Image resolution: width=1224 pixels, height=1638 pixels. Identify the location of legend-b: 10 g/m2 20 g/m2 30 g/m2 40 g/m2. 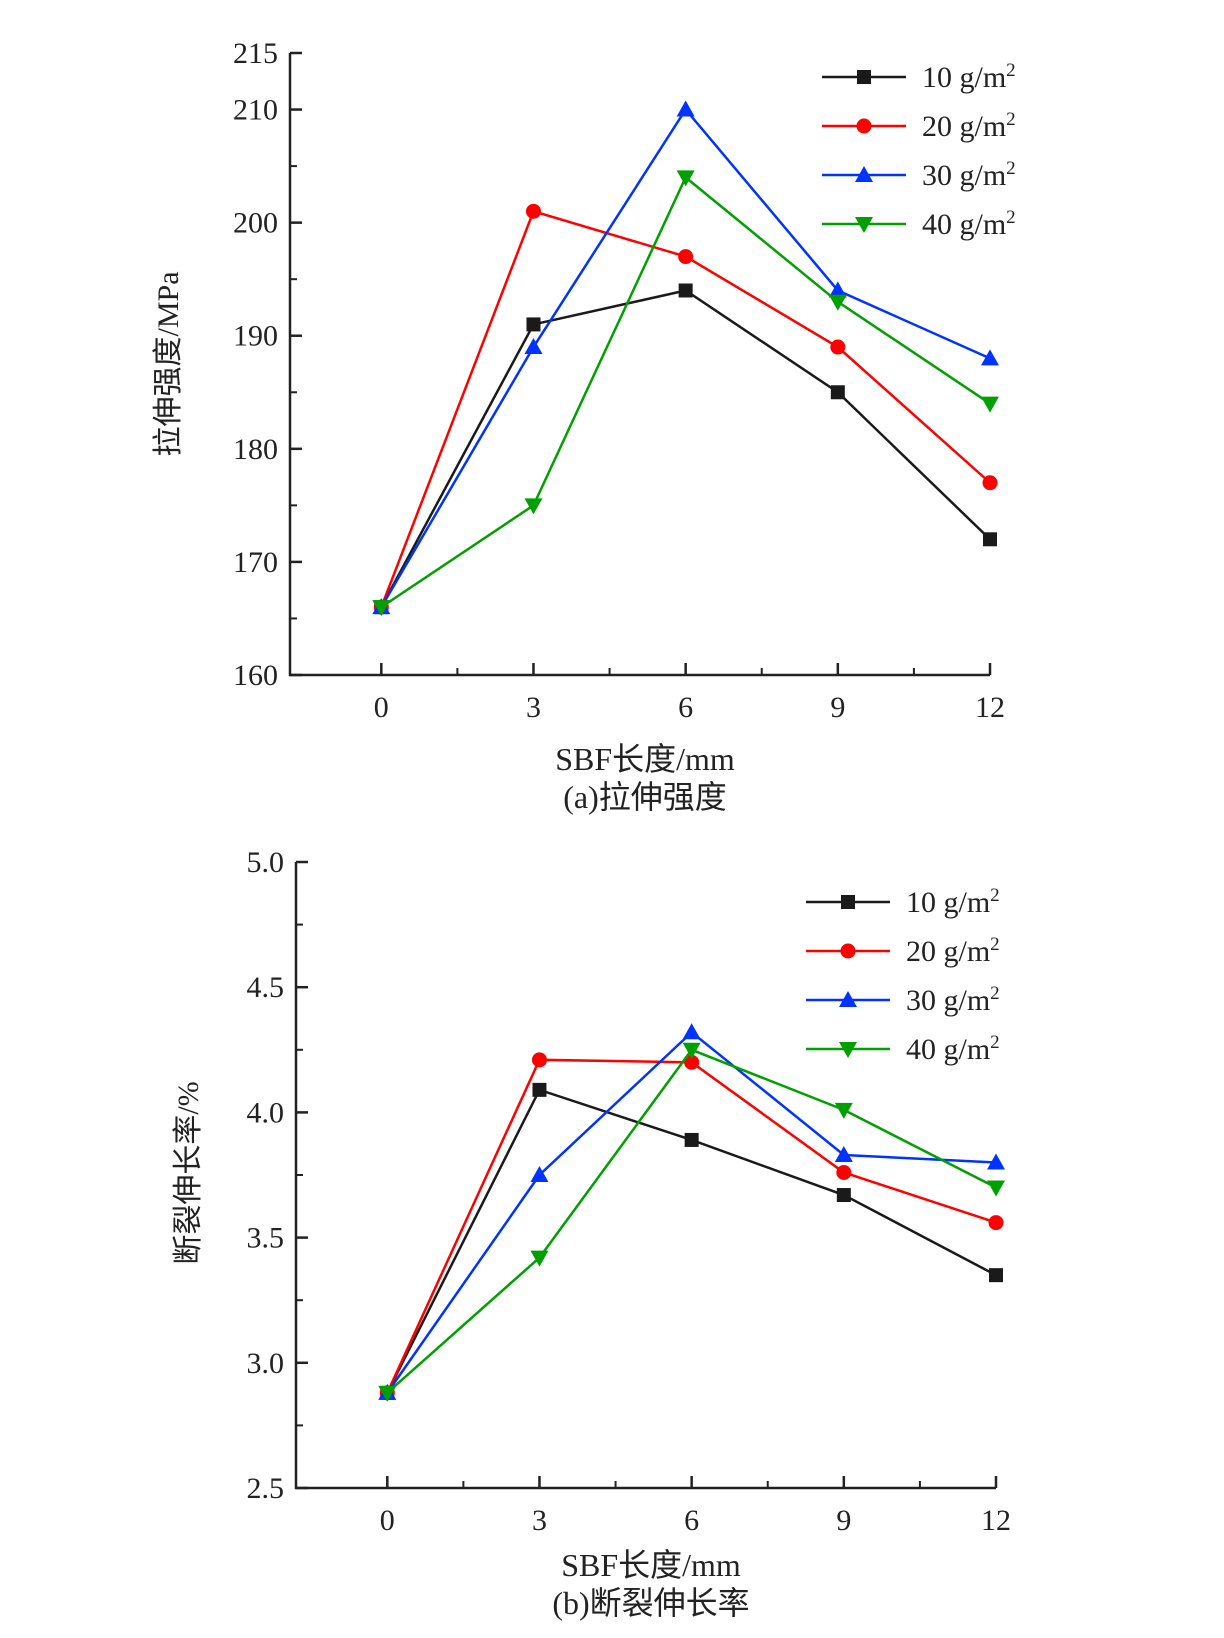
(903, 975).